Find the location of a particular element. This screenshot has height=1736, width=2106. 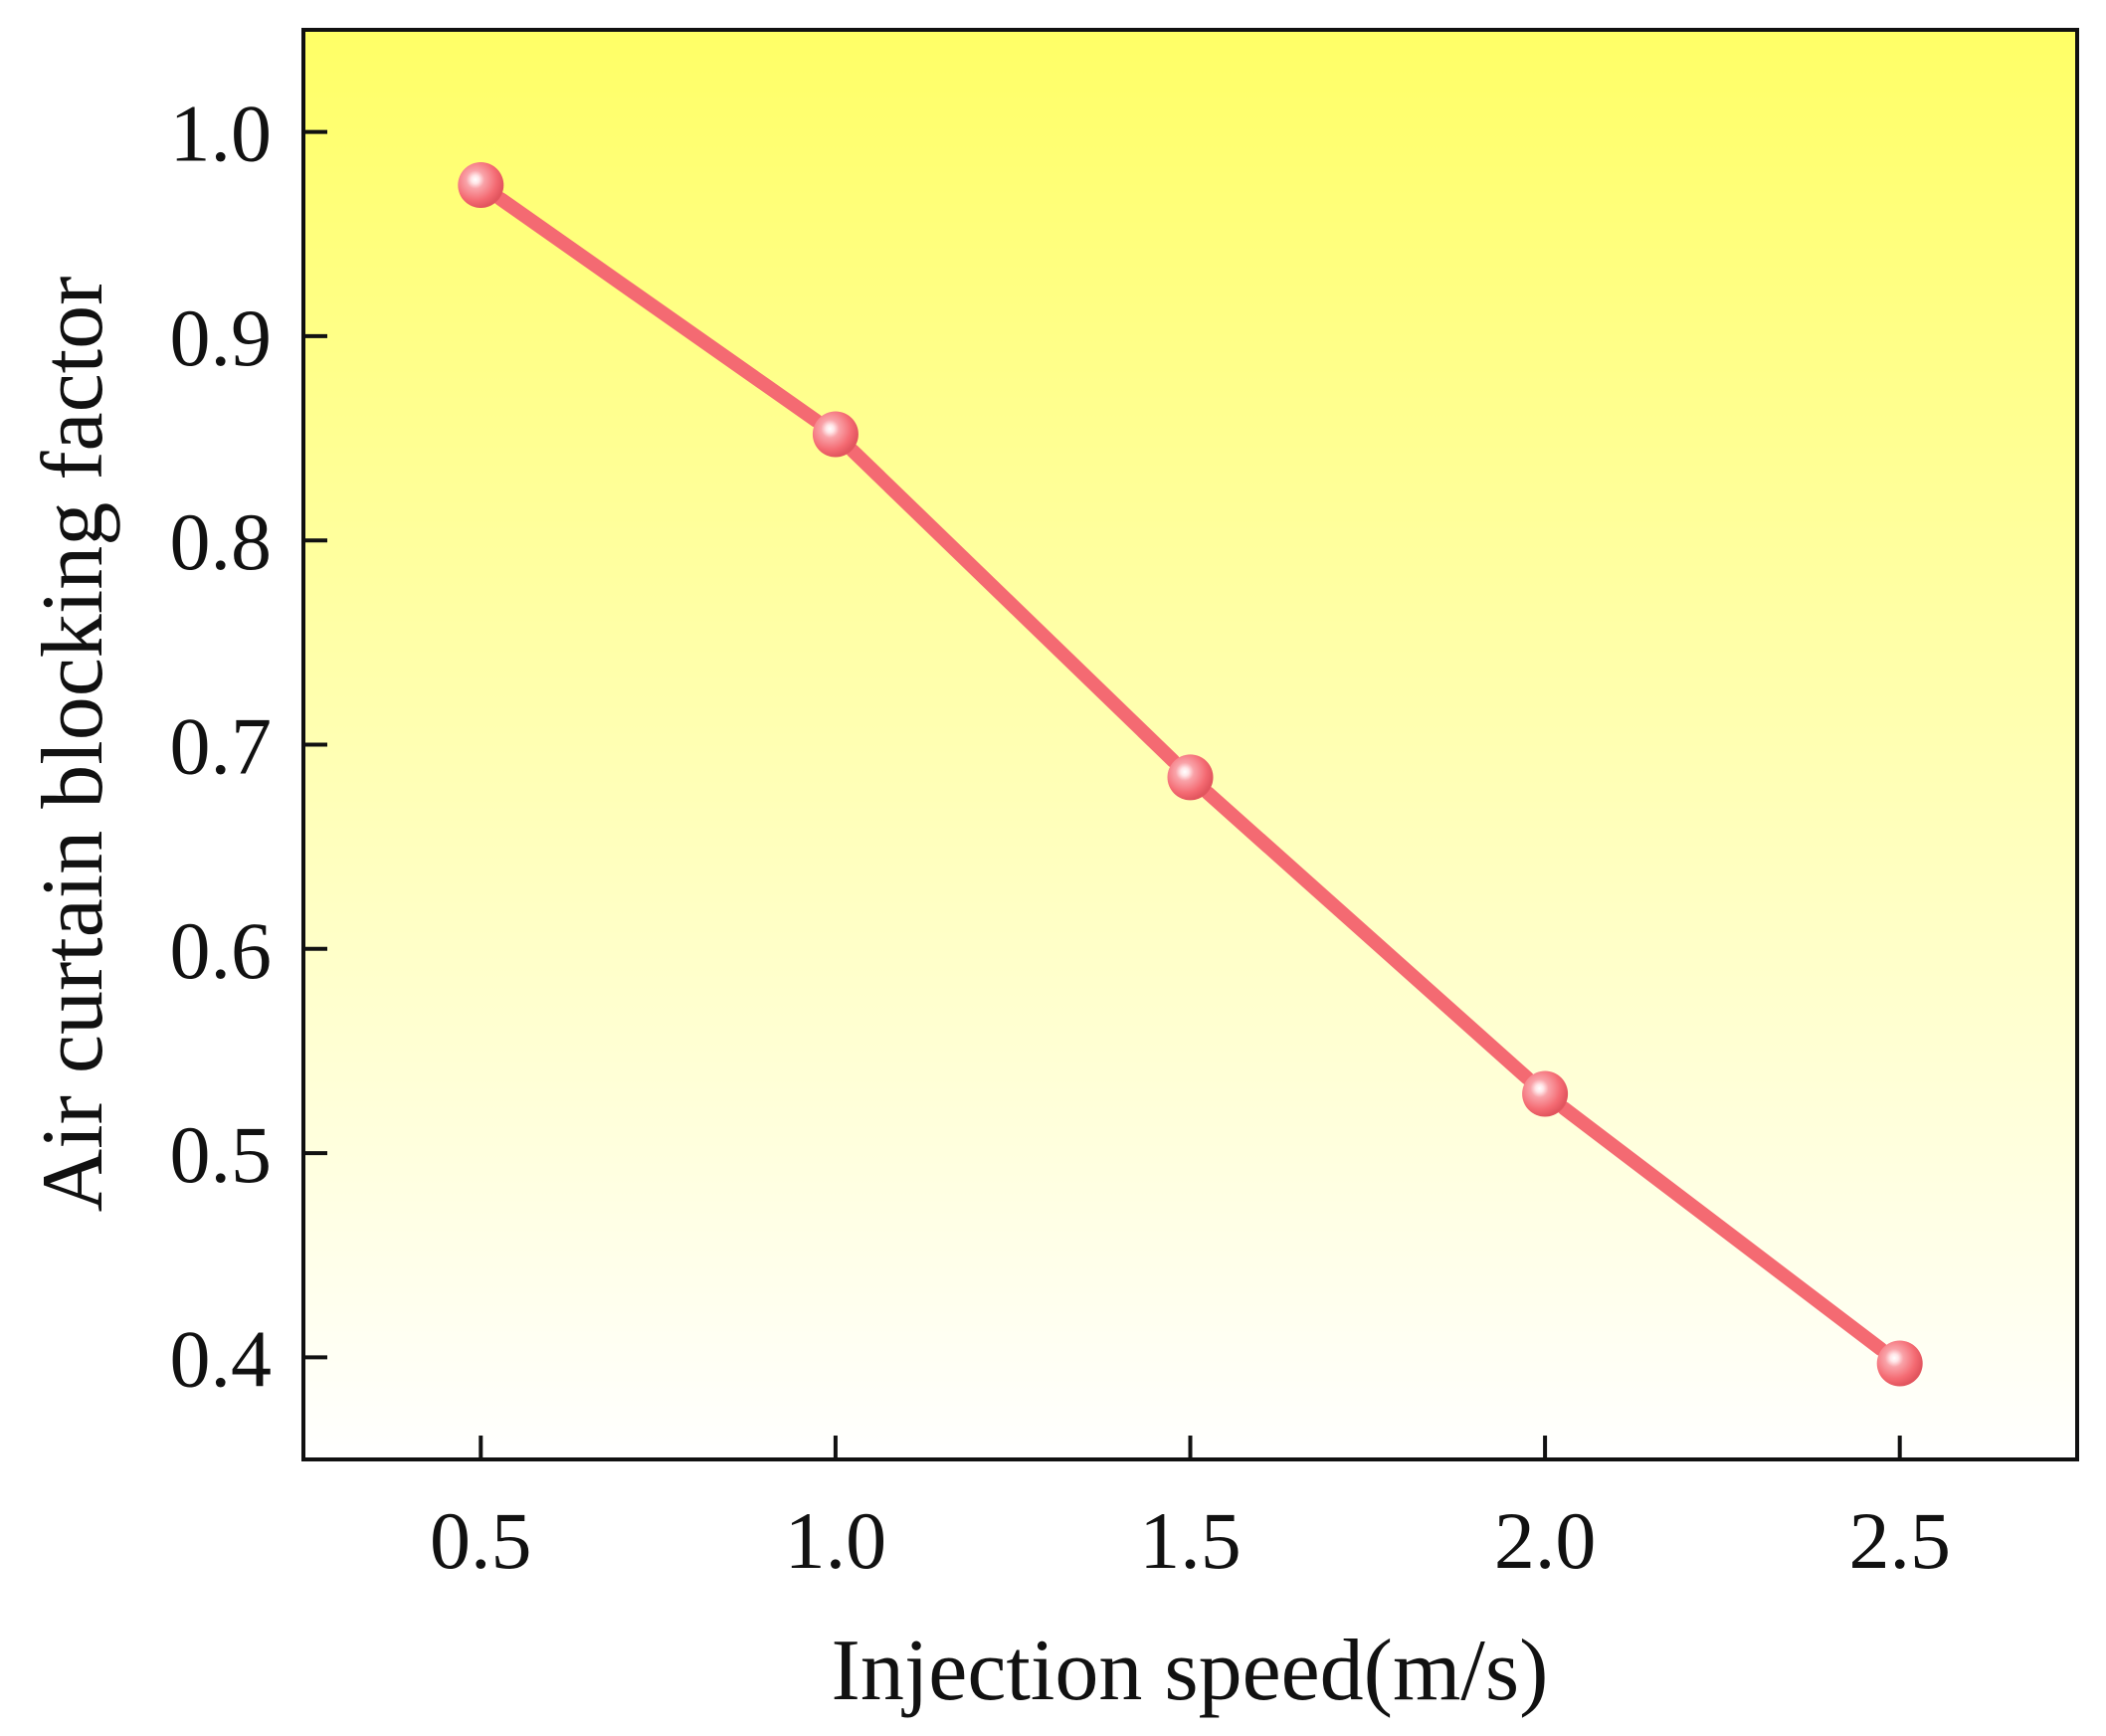

y-tick-label: 0.9 is located at coordinates (222, 338).